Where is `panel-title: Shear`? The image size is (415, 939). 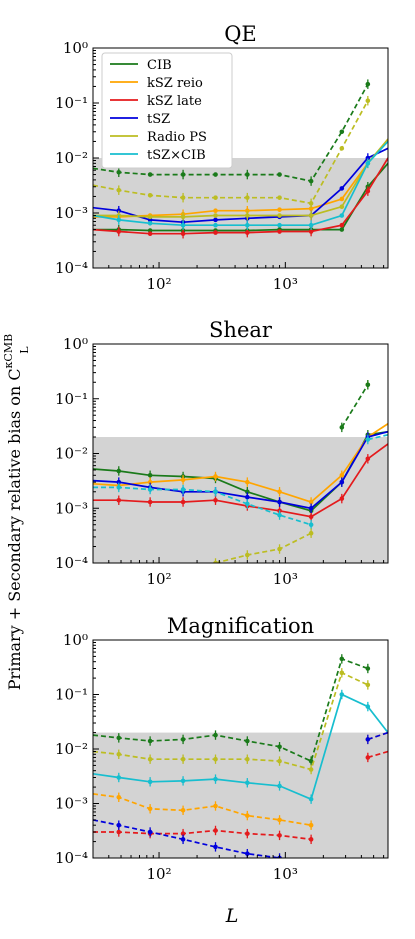 panel-title: Shear is located at coordinates (241, 330).